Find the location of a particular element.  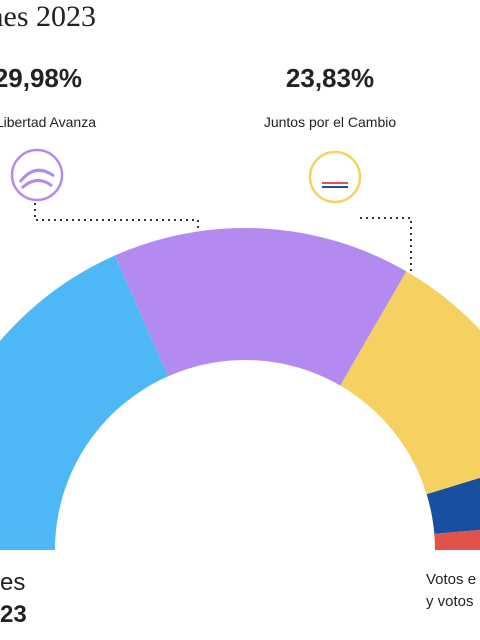

category-label: La Libertad Avanza is located at coordinates (48, 122).